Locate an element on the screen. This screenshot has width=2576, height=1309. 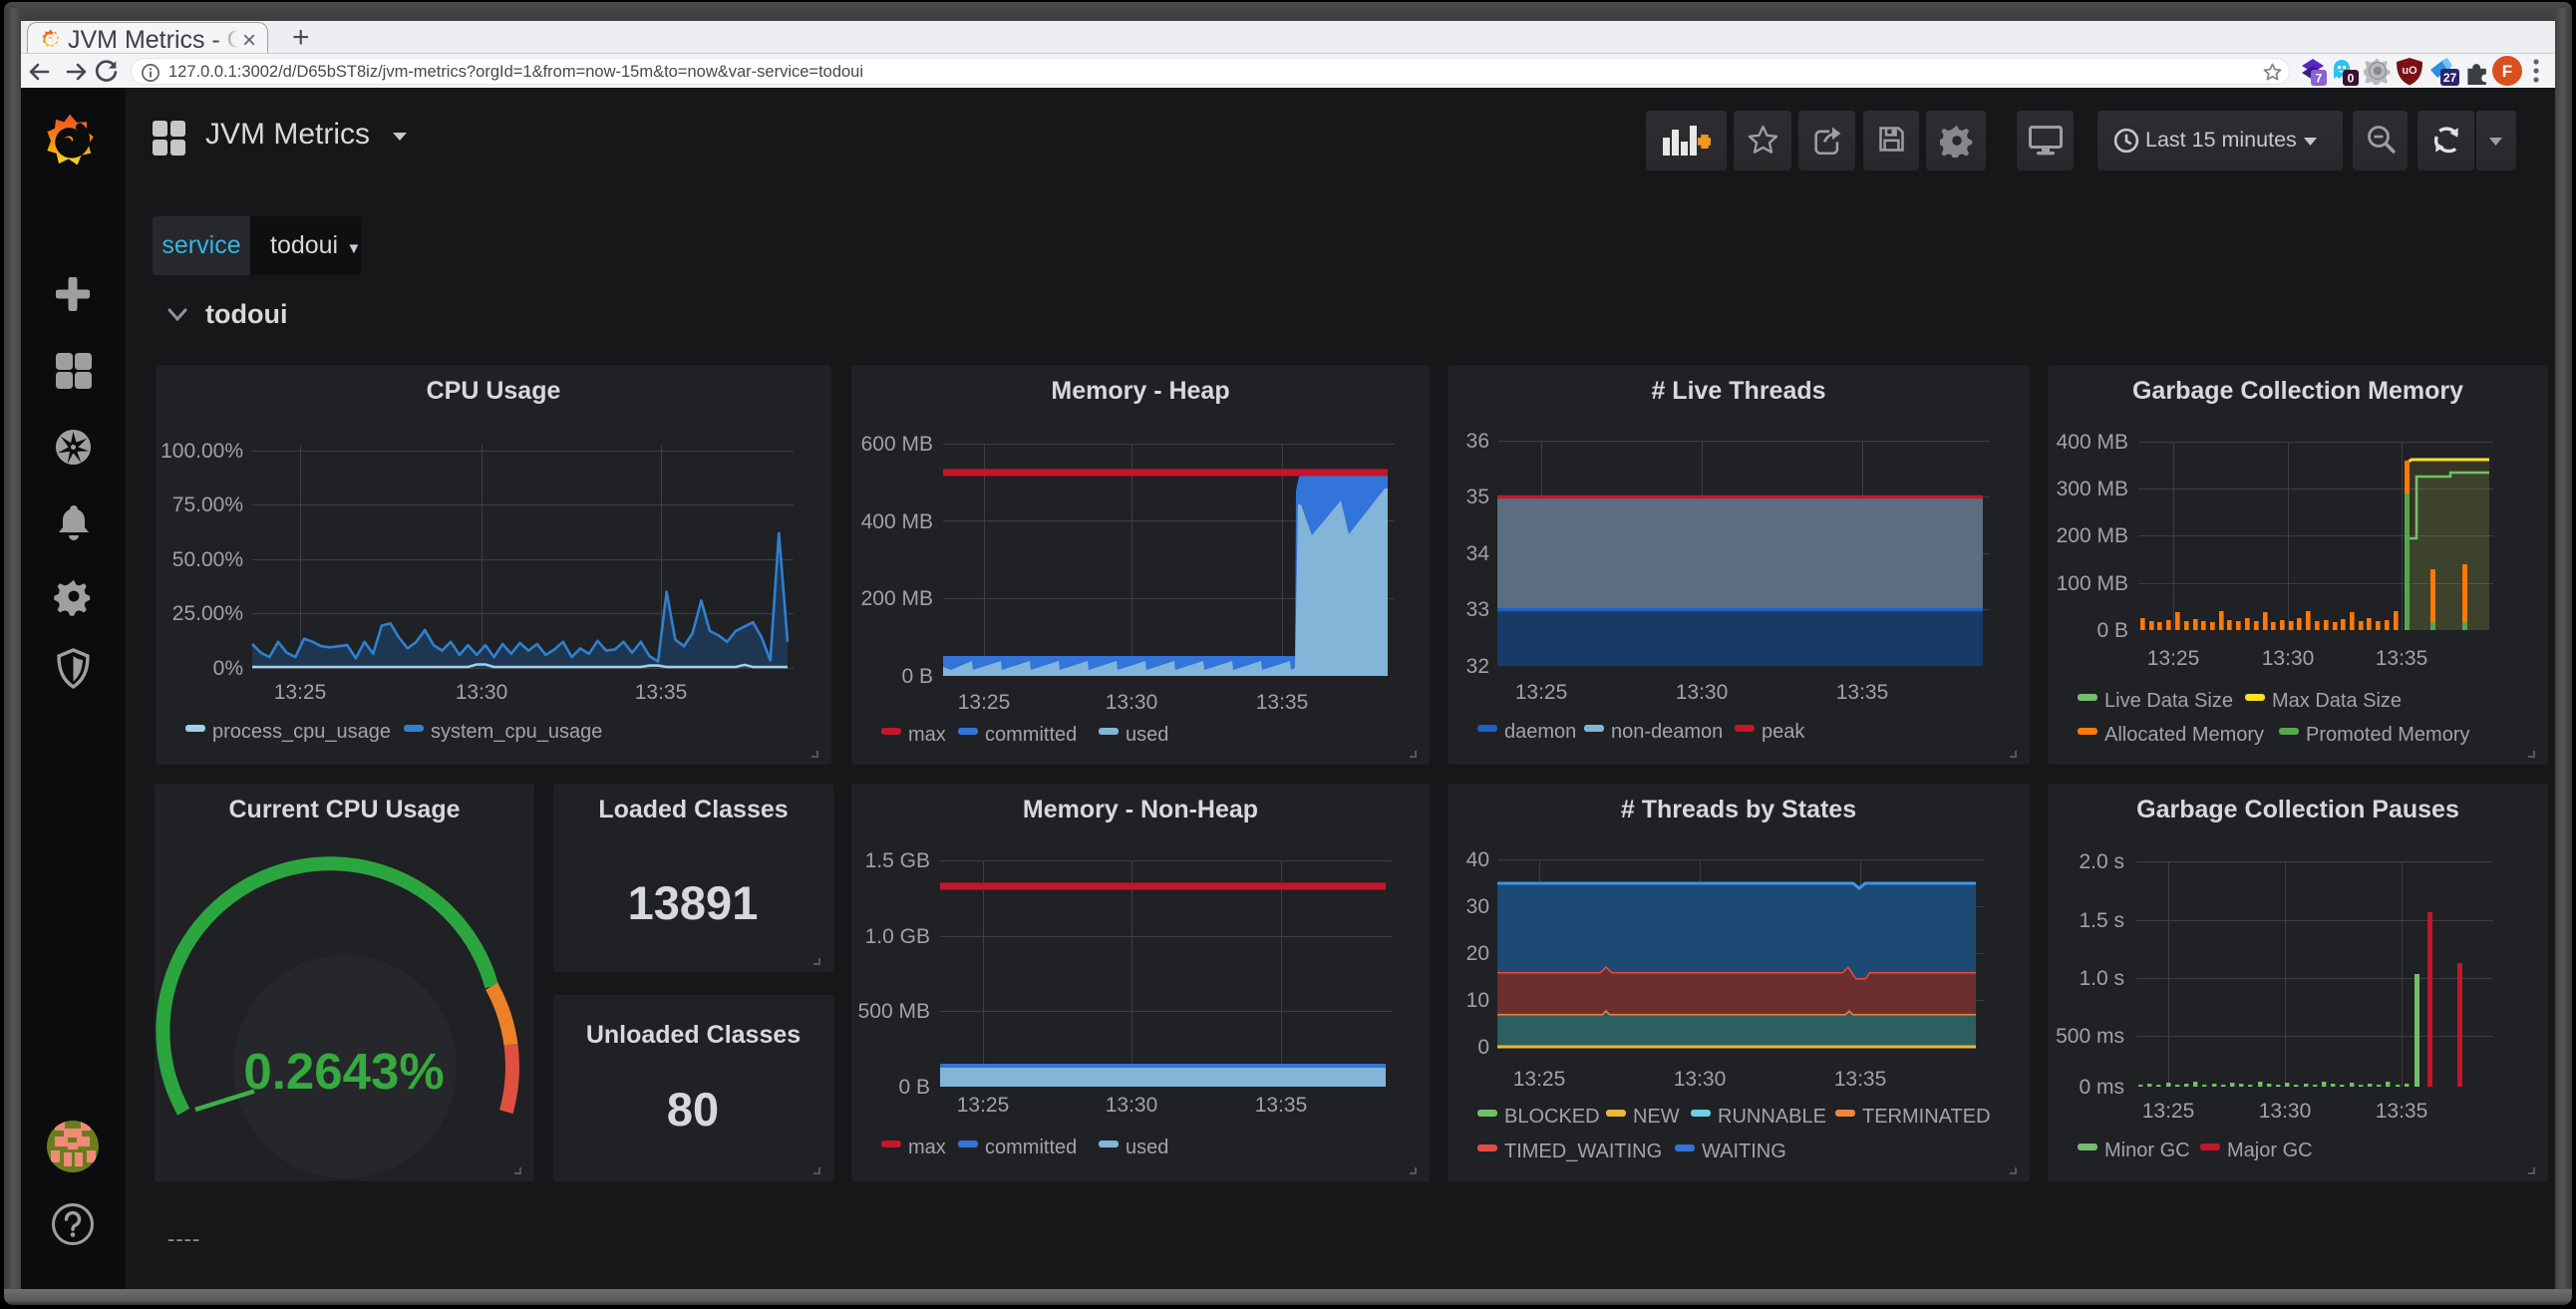
svg-text: 1.0 s is located at coordinates (2101, 978).